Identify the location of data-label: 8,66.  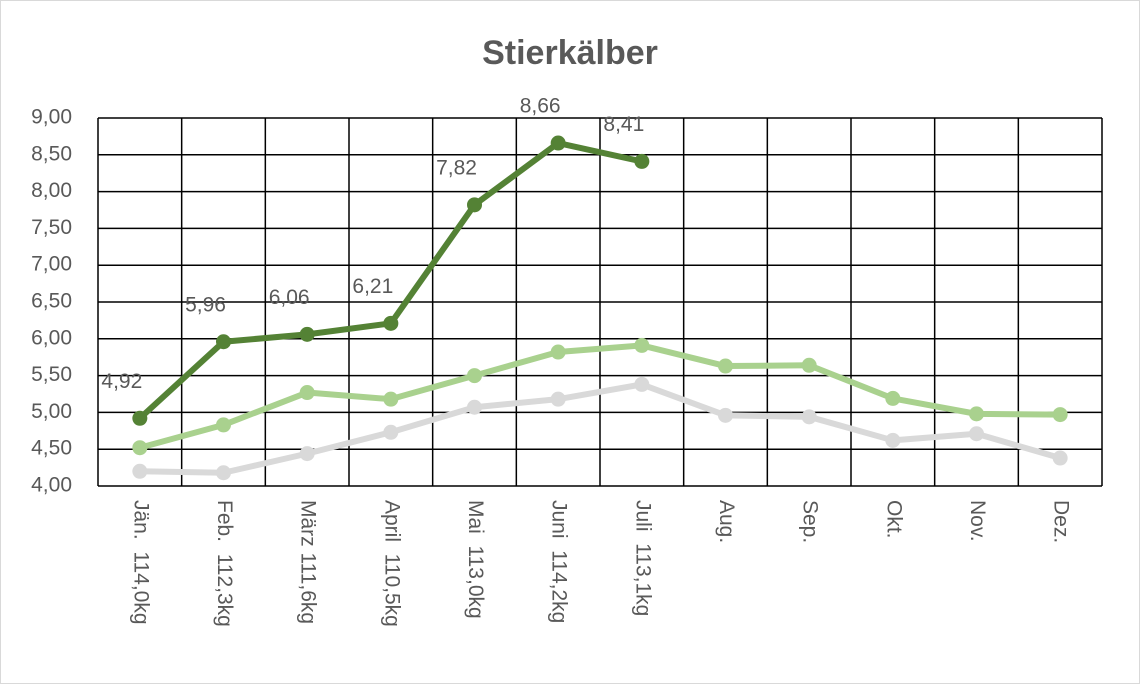
(540, 106).